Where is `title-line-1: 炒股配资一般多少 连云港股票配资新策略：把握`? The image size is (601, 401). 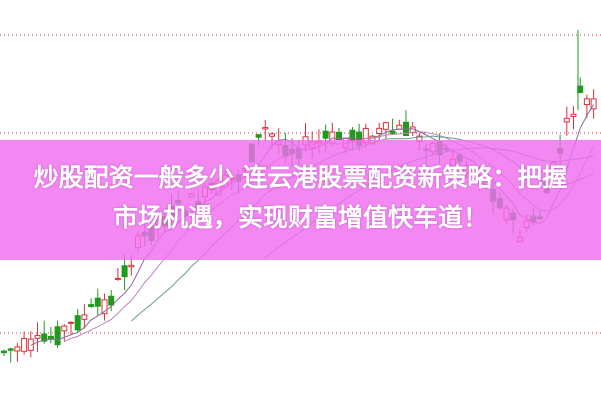
title-line-1: 炒股配资一般多少 连云港股票配资新策略：把握 is located at coordinates (300, 177).